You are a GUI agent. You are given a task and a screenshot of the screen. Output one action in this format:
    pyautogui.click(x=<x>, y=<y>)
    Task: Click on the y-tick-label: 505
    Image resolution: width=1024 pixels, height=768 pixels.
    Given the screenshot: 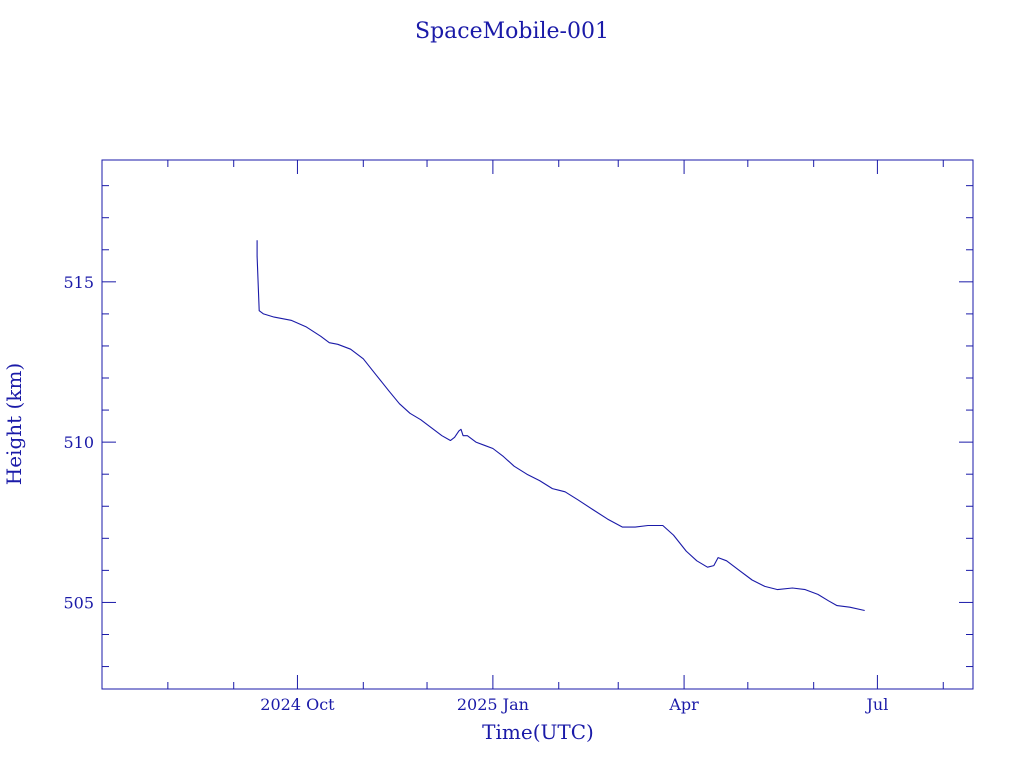 What is the action you would take?
    pyautogui.click(x=78, y=602)
    